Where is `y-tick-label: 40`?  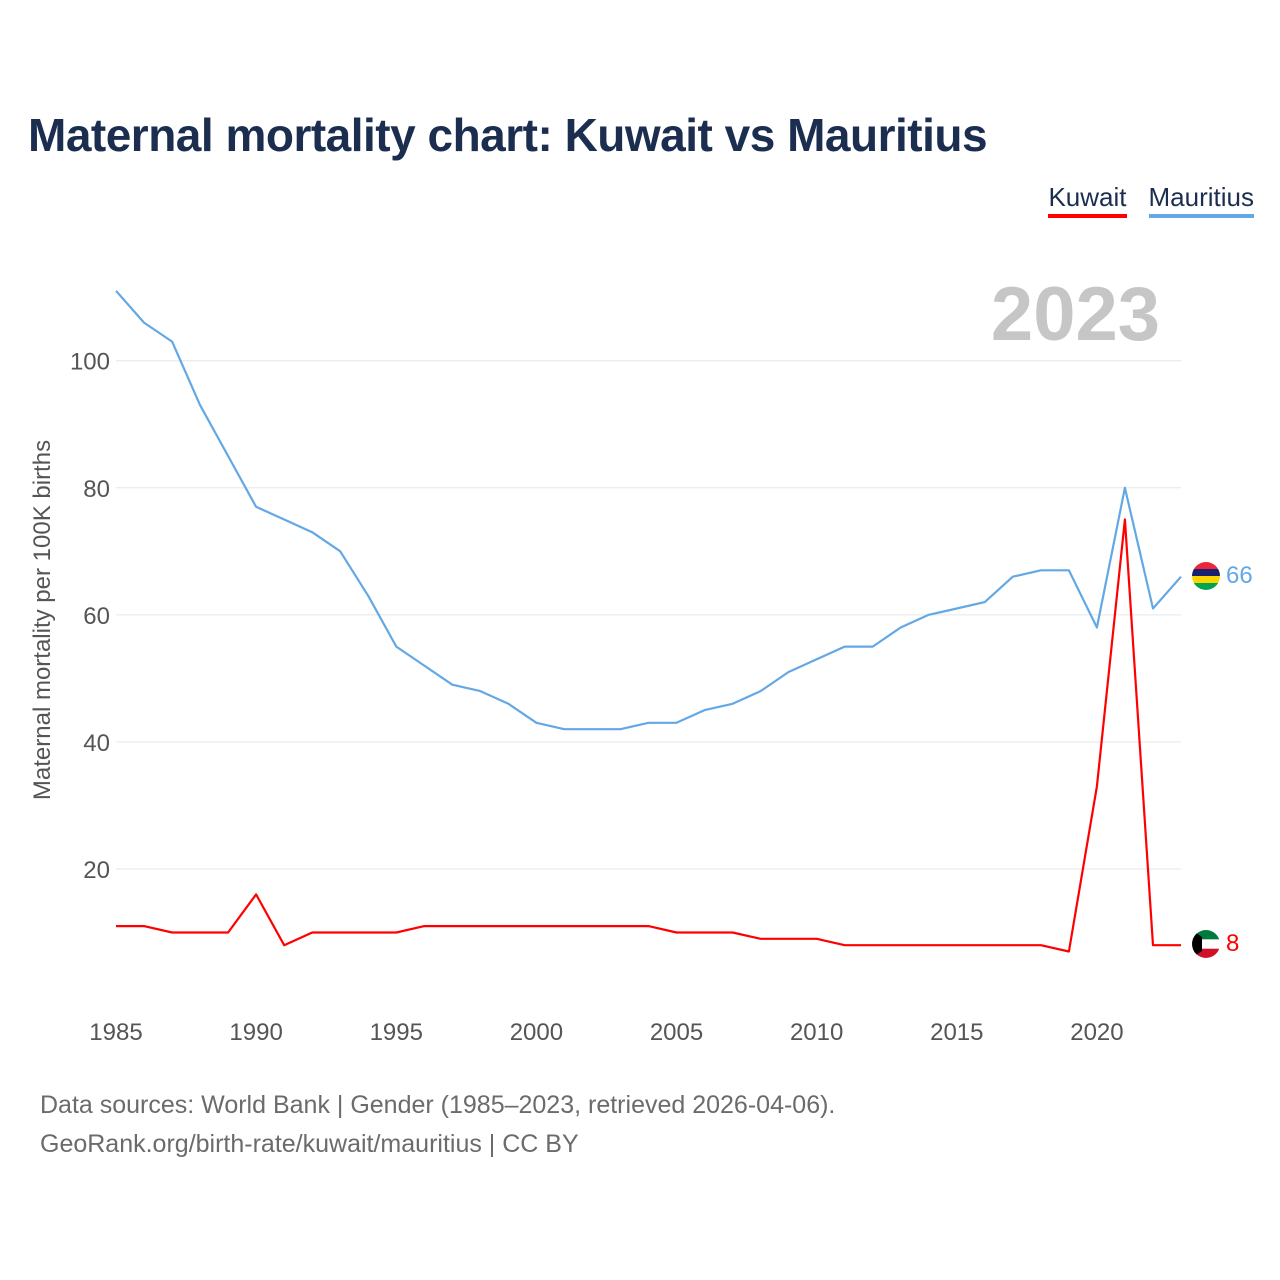 y-tick-label: 40 is located at coordinates (96, 743).